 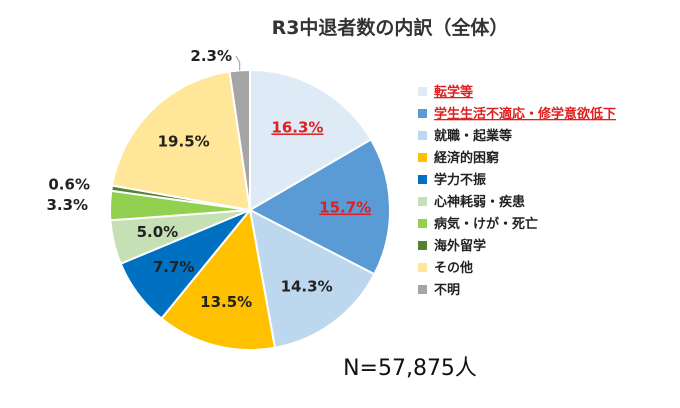 I want to click on legend-label-6: 心神耗弱・疾患, so click(x=479, y=202).